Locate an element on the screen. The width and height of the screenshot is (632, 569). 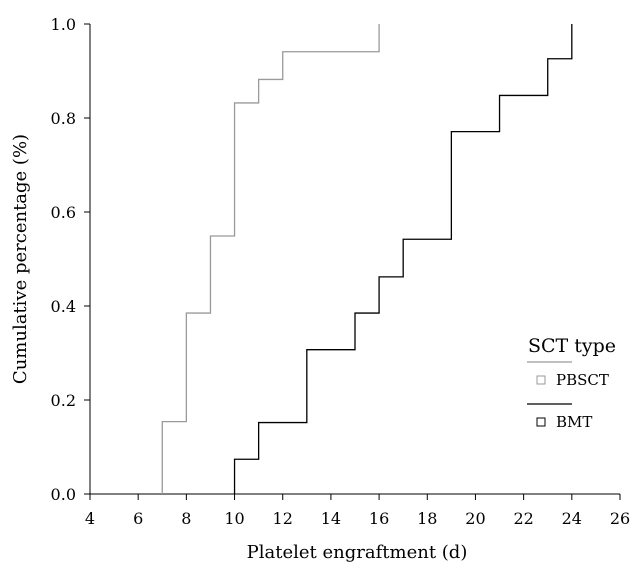
legend-marker-pbsct is located at coordinates (541, 380).